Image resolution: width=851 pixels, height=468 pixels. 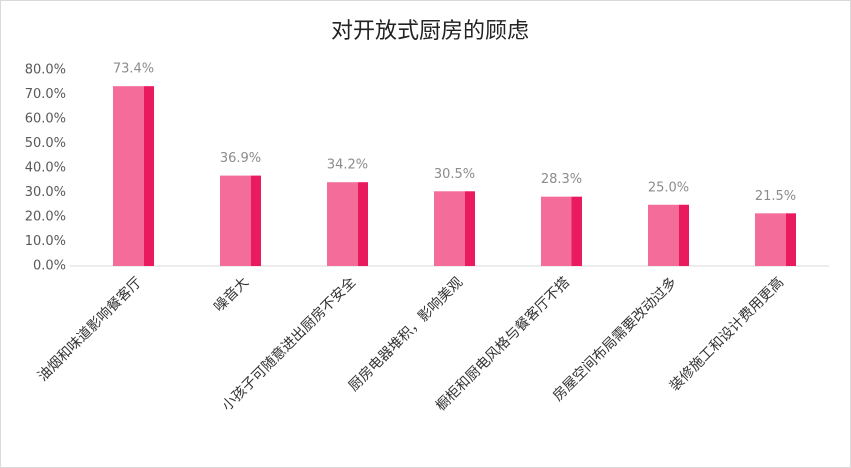 What do you see at coordinates (45, 119) in the screenshot?
I see `y-tick-label: 60.0%` at bounding box center [45, 119].